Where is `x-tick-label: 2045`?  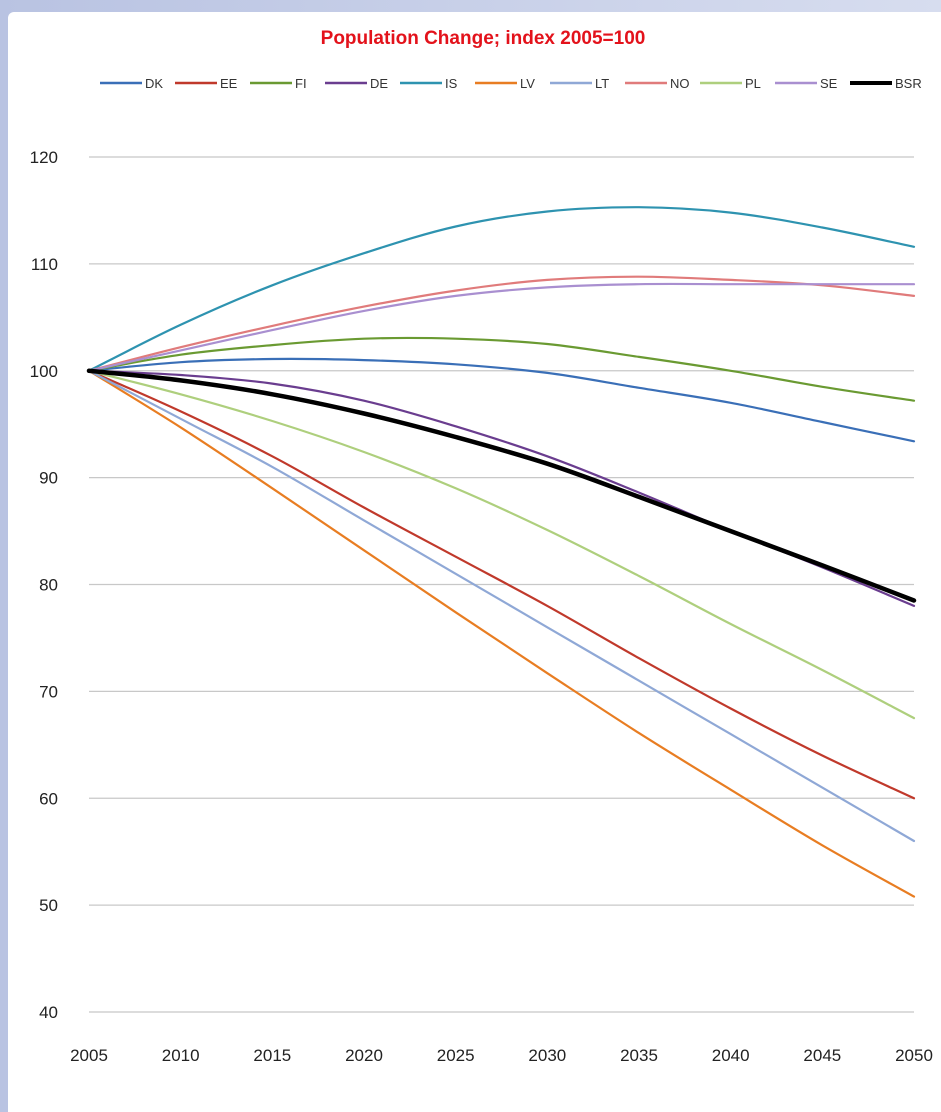
x-tick-label: 2045 is located at coordinates (822, 1055).